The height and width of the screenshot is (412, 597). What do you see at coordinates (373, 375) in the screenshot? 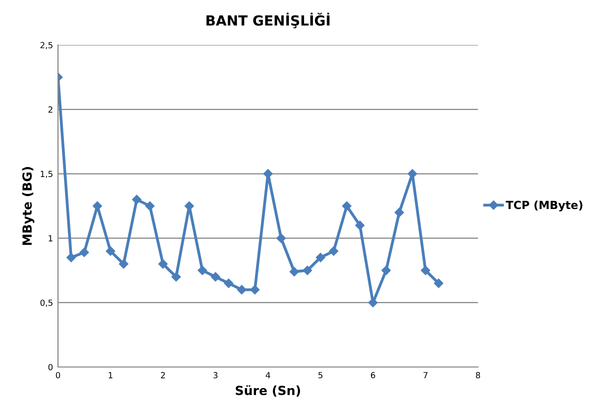
I see `x-tick-label: 6` at bounding box center [373, 375].